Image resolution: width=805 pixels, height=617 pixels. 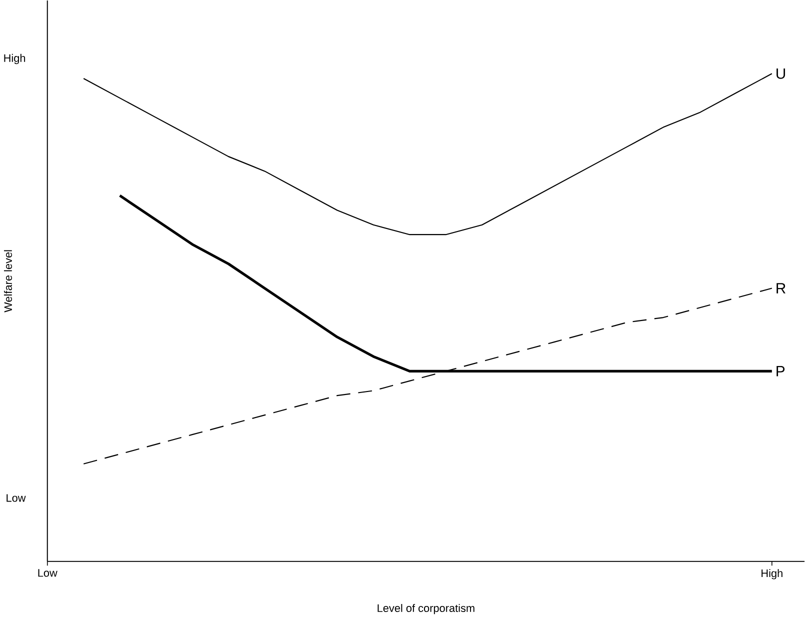 What do you see at coordinates (15, 59) in the screenshot?
I see `text: High` at bounding box center [15, 59].